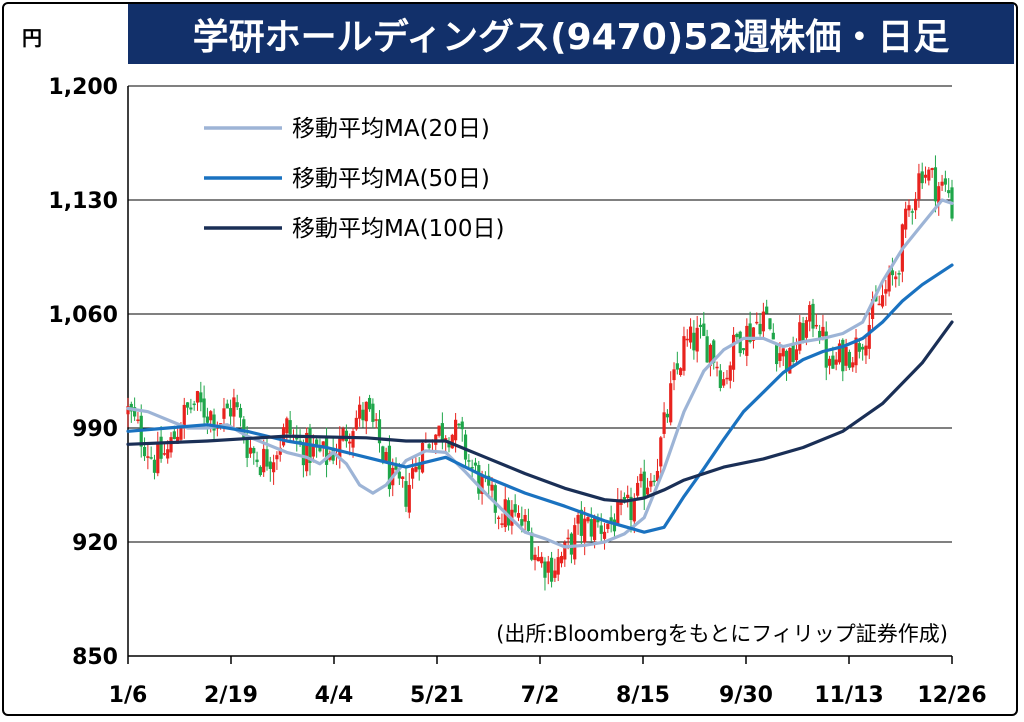 The width and height of the screenshot is (1024, 722). What do you see at coordinates (540, 695) in the screenshot?
I see `x-tick-label: 7/2` at bounding box center [540, 695].